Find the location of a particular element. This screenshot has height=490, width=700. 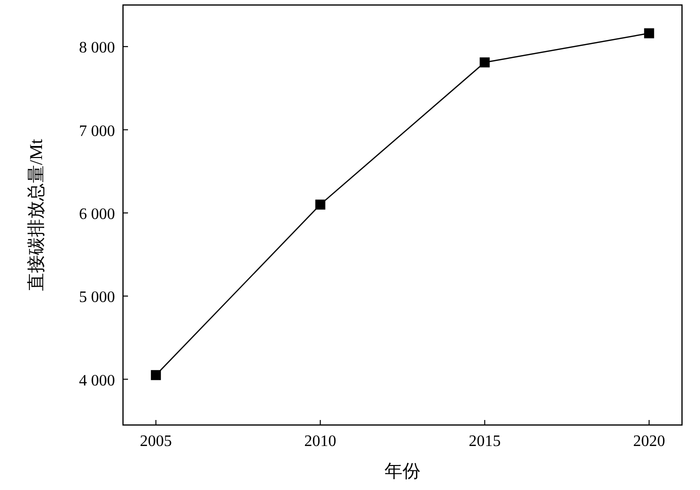

y-tick-label: 7 000 is located at coordinates (97, 131).